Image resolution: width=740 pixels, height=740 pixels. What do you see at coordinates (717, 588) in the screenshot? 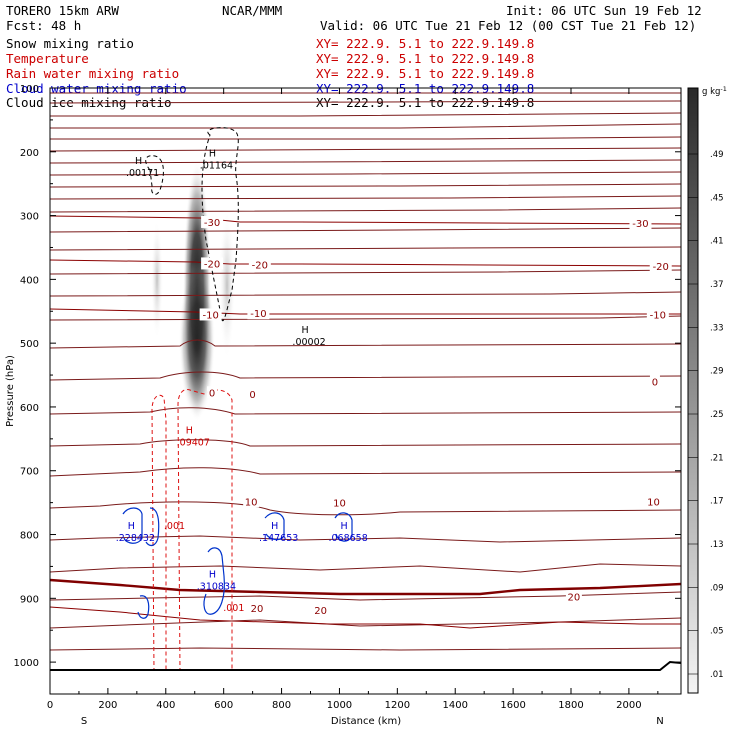
I see `colorbar-tick-label: .09` at bounding box center [717, 588].